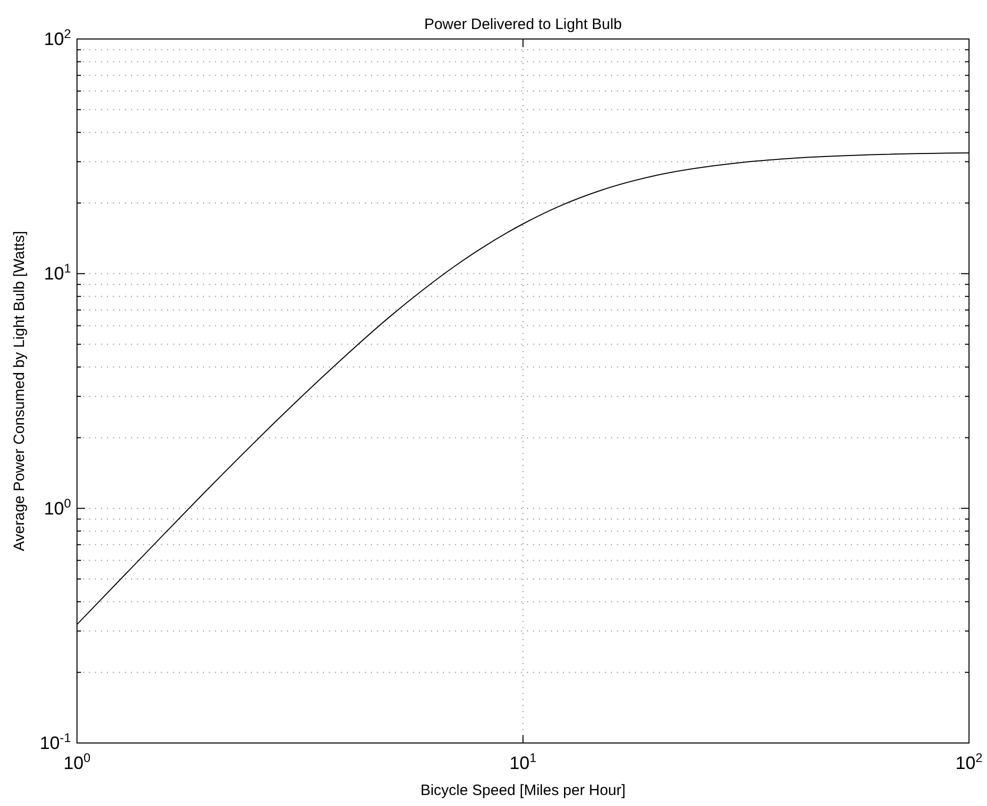 The height and width of the screenshot is (806, 987). What do you see at coordinates (19, 391) in the screenshot?
I see `y-axis-title: Average Power Consumed by Light Bulb [Watts]` at bounding box center [19, 391].